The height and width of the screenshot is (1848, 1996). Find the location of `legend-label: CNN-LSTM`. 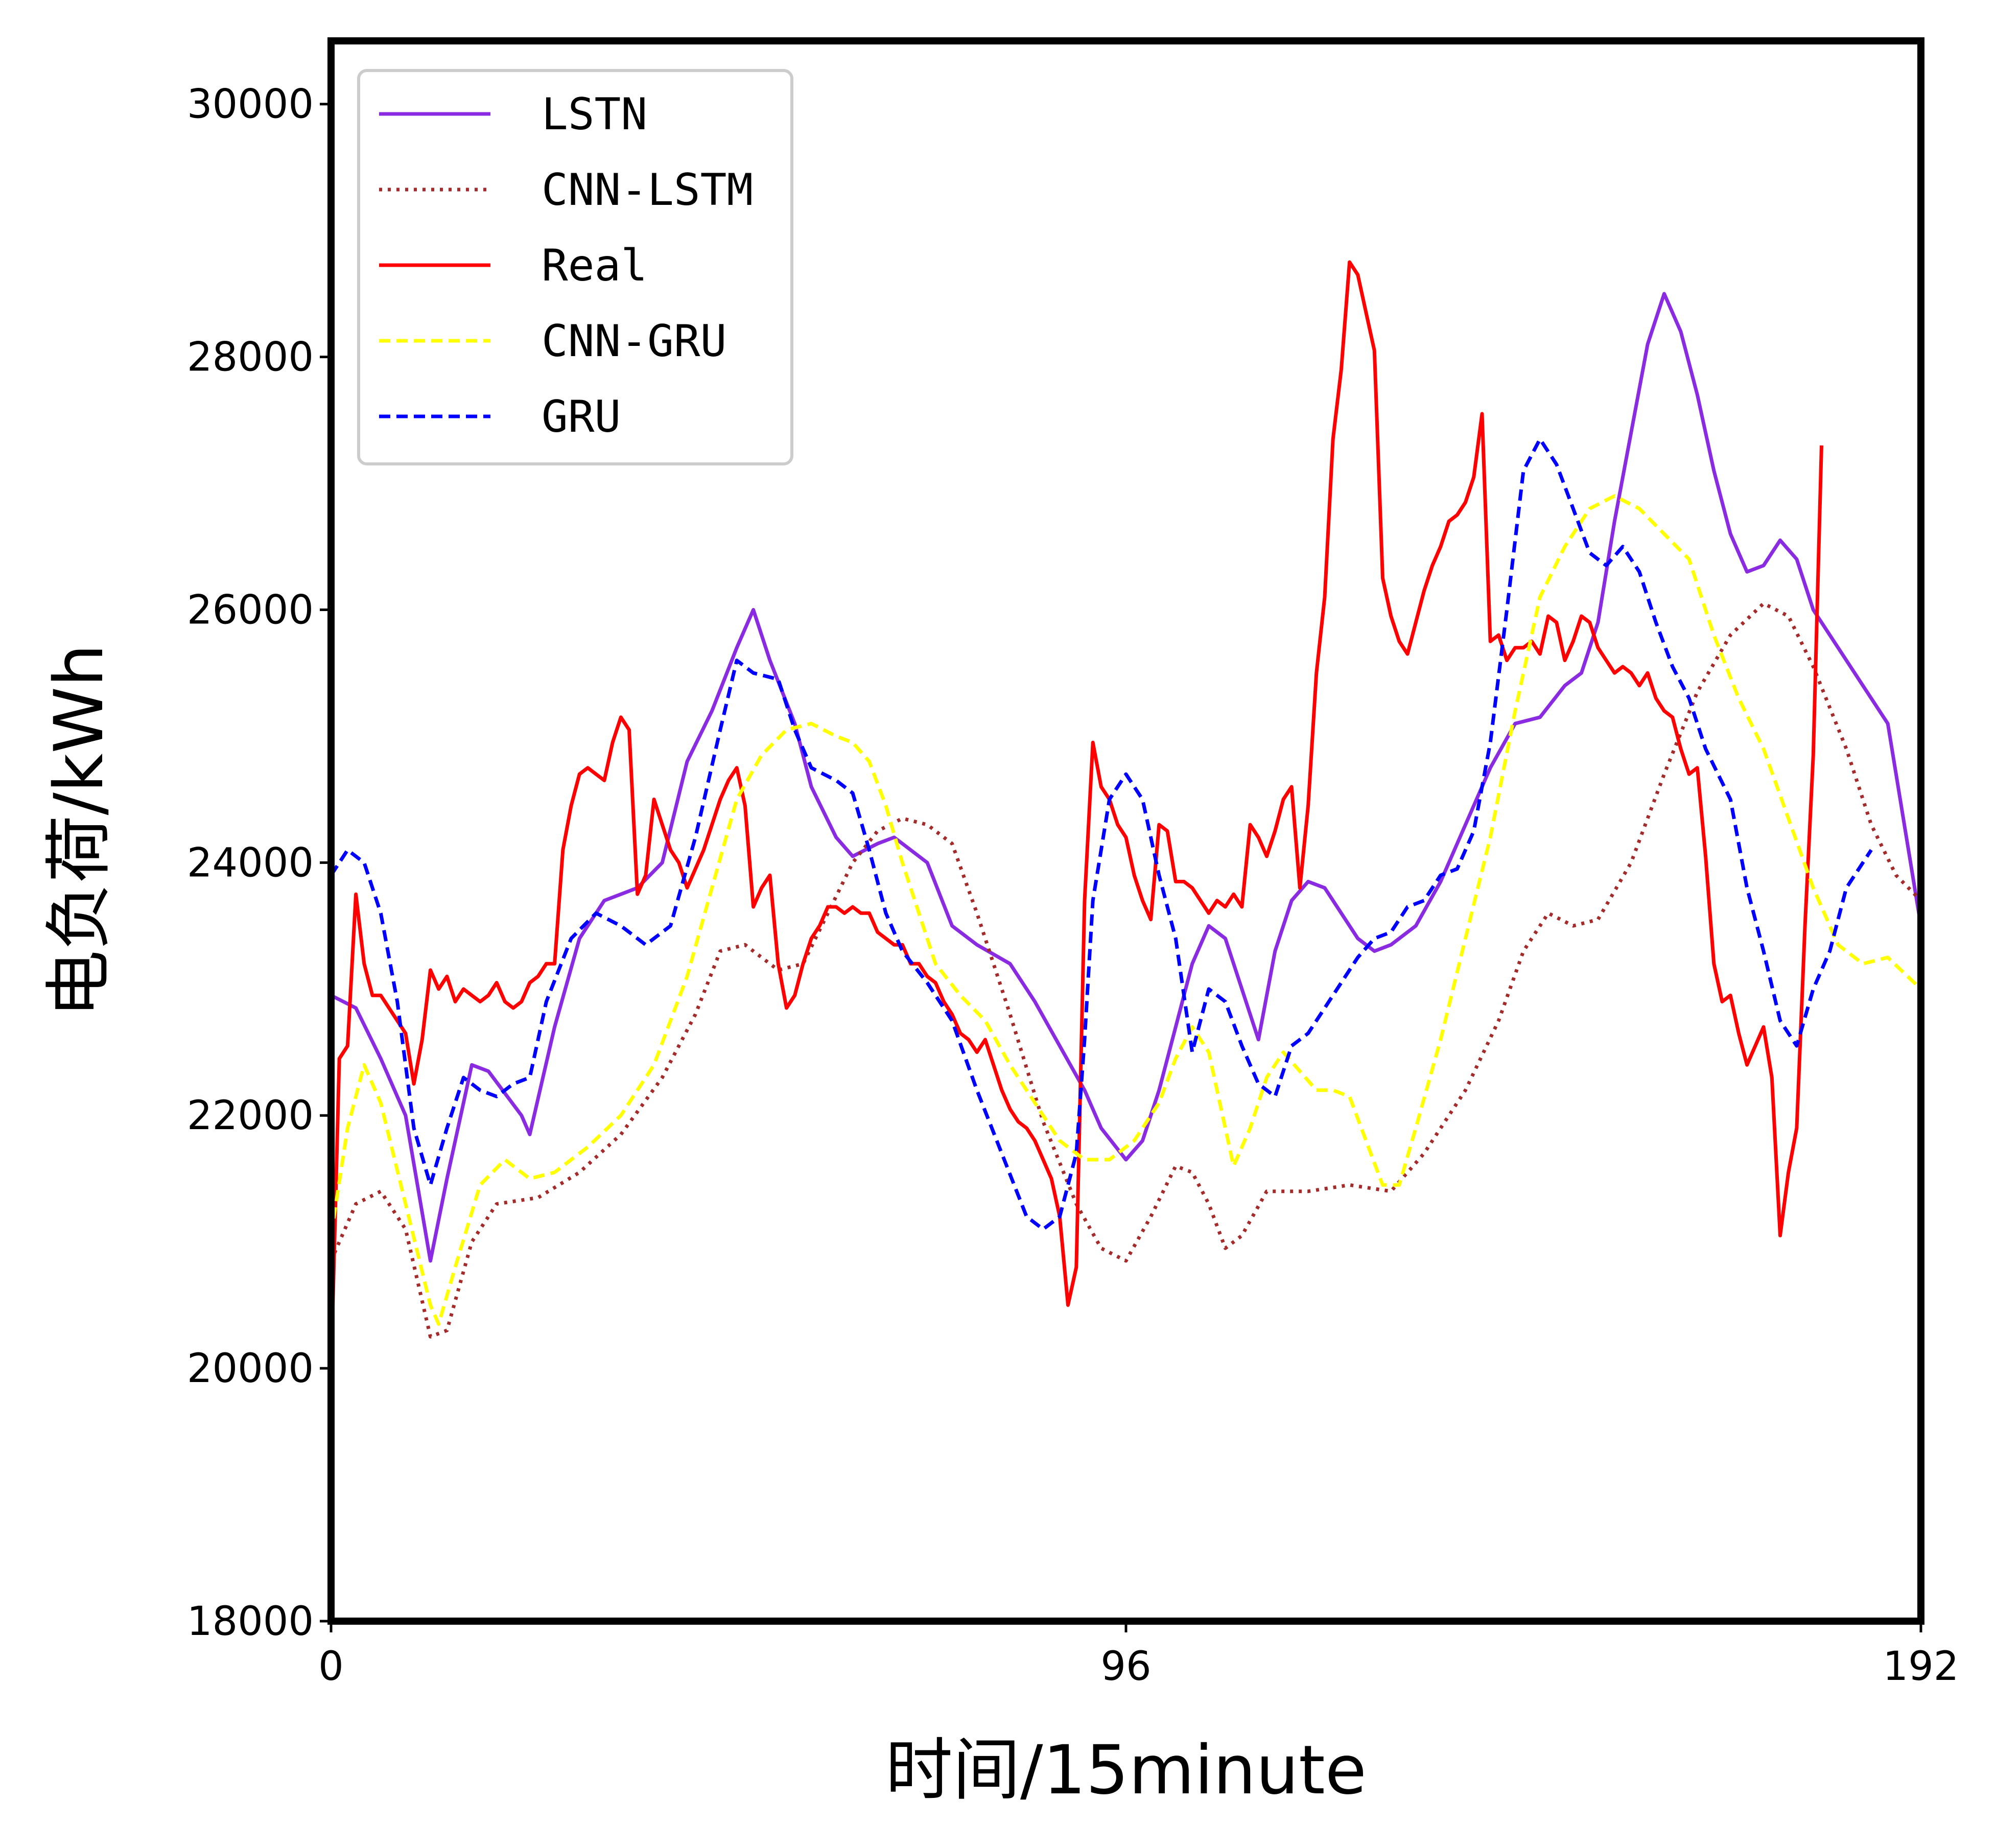

legend-label: CNN-LSTM is located at coordinates (647, 190).